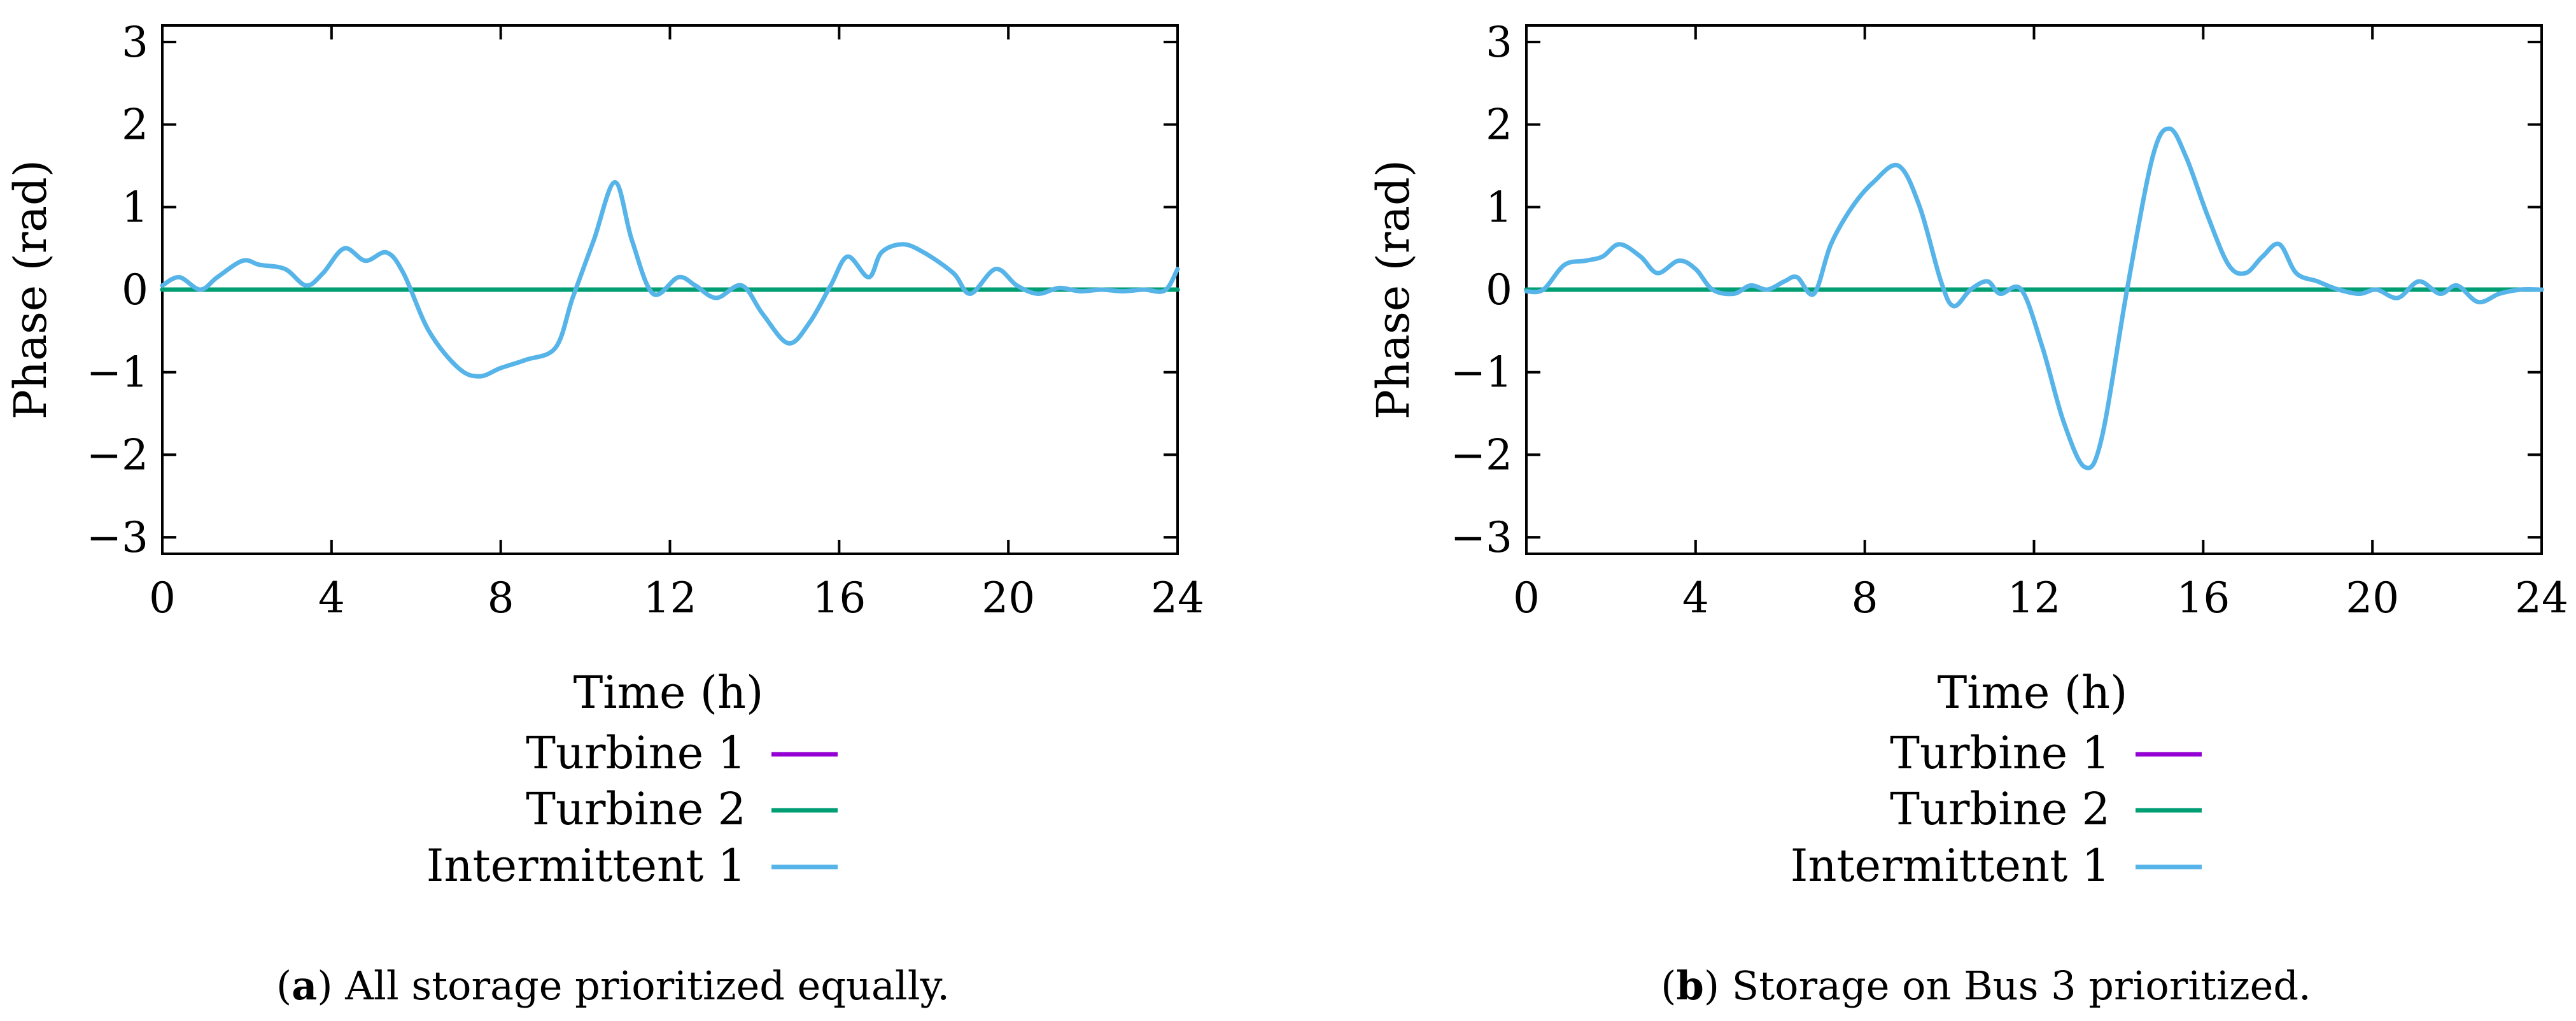 This screenshot has height=1021, width=2576. I want to click on series-group-a, so click(670, 279).